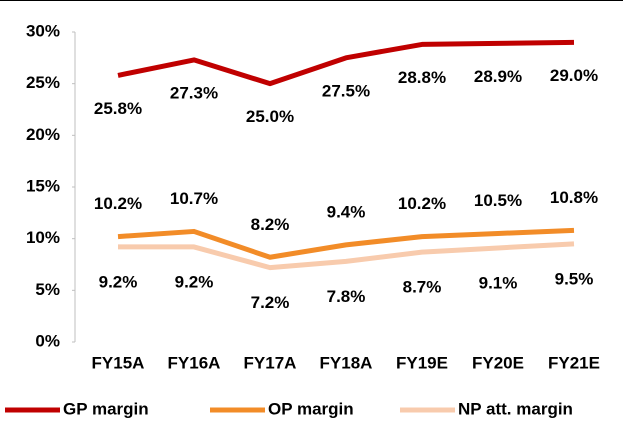 This screenshot has width=623, height=423. What do you see at coordinates (574, 197) in the screenshot?
I see `data-label: 10.8%` at bounding box center [574, 197].